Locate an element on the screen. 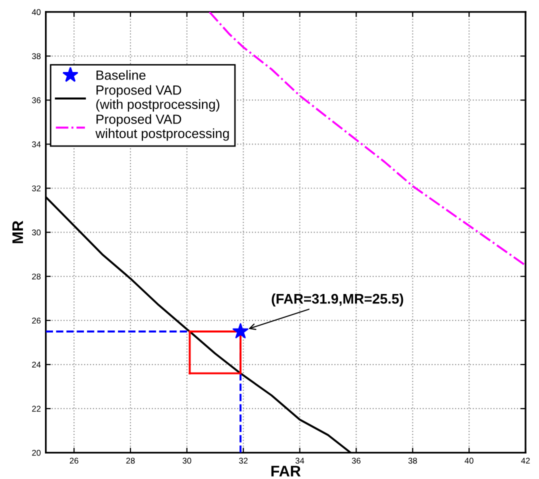 The height and width of the screenshot is (479, 539). y-tick-label: 36 is located at coordinates (36, 100).